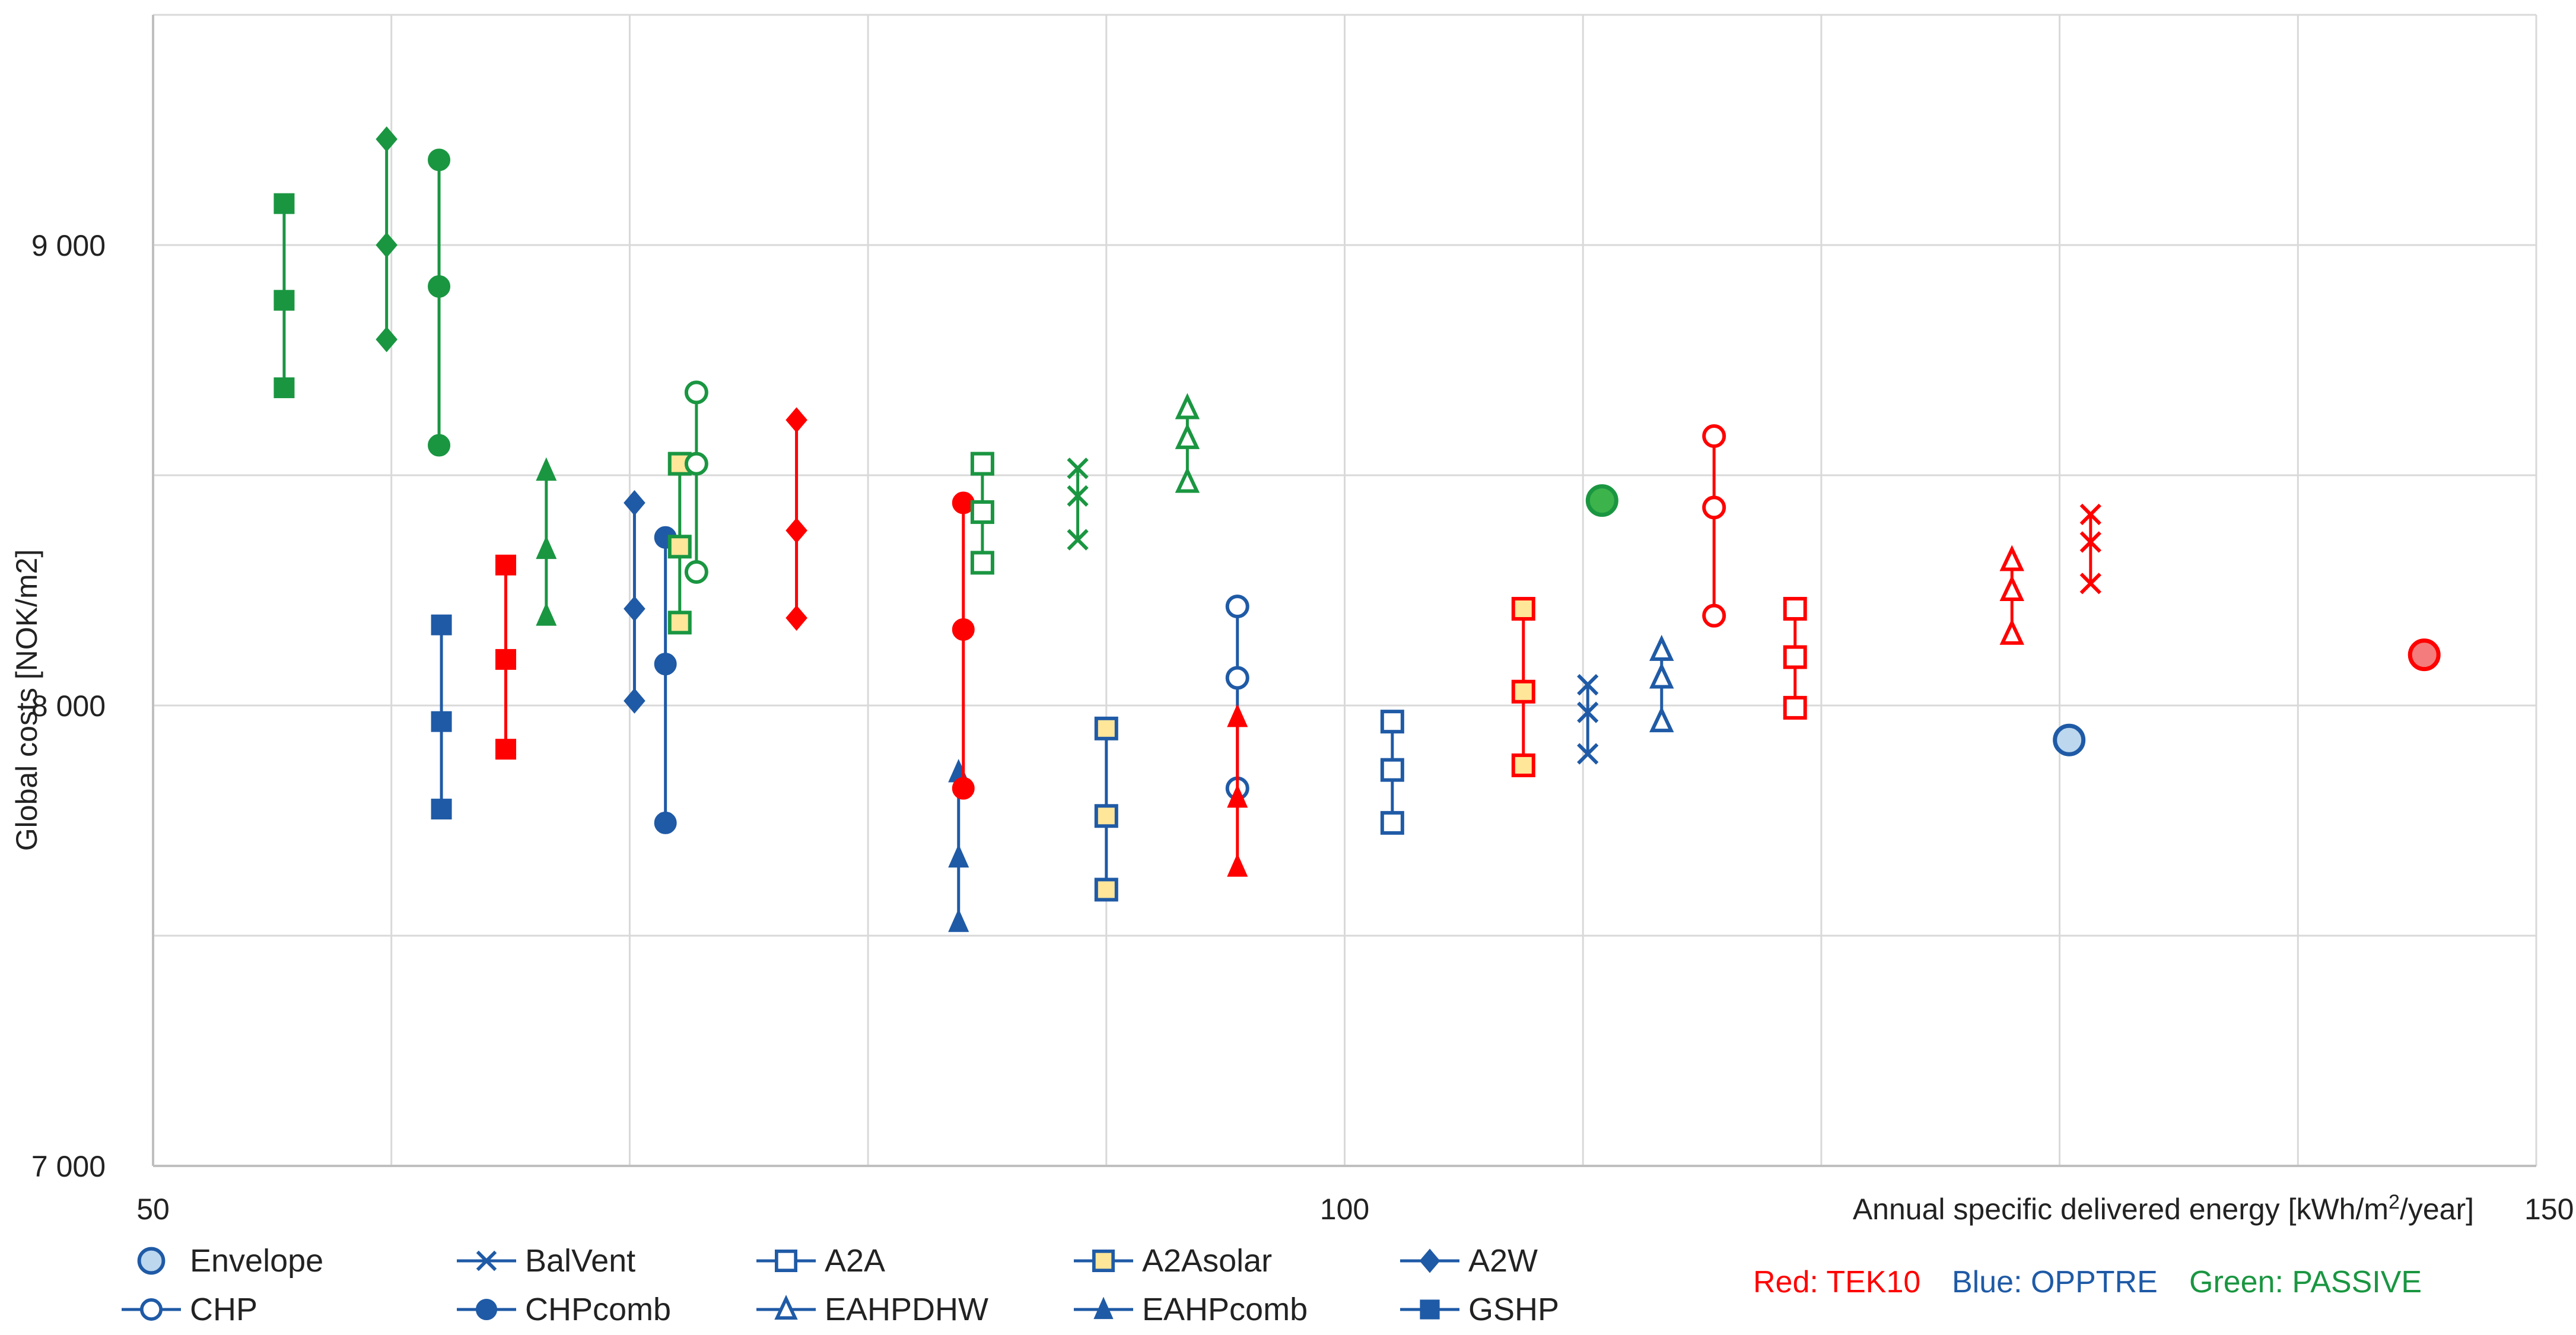 Image resolution: width=2576 pixels, height=1335 pixels. I want to click on series-envelope-tek10, so click(2424, 655).